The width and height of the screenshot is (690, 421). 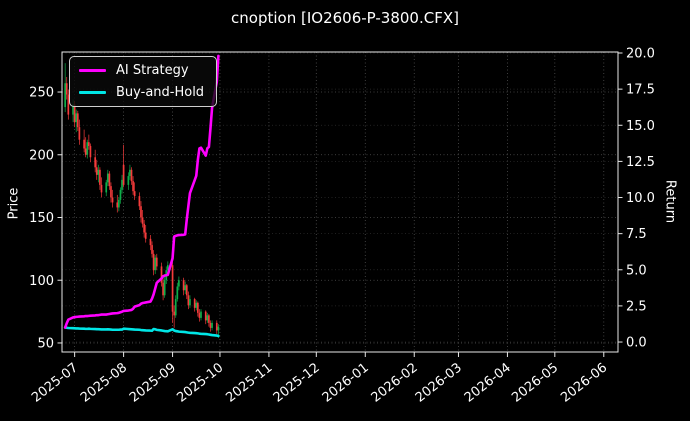 What do you see at coordinates (41, 218) in the screenshot?
I see `svg-text: 150` at bounding box center [41, 218].